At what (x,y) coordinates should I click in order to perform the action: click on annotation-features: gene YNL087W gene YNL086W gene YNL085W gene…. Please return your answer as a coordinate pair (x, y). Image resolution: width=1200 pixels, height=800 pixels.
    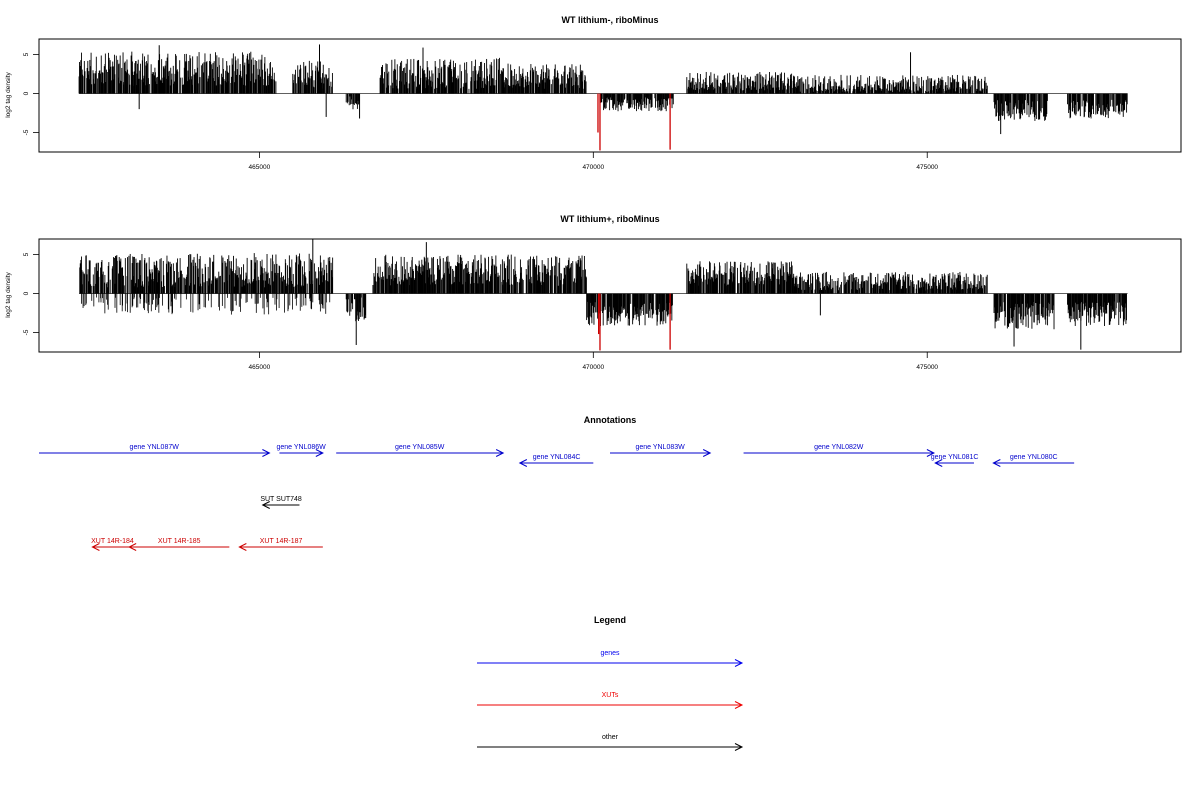
    Looking at the image, I should click on (557, 497).